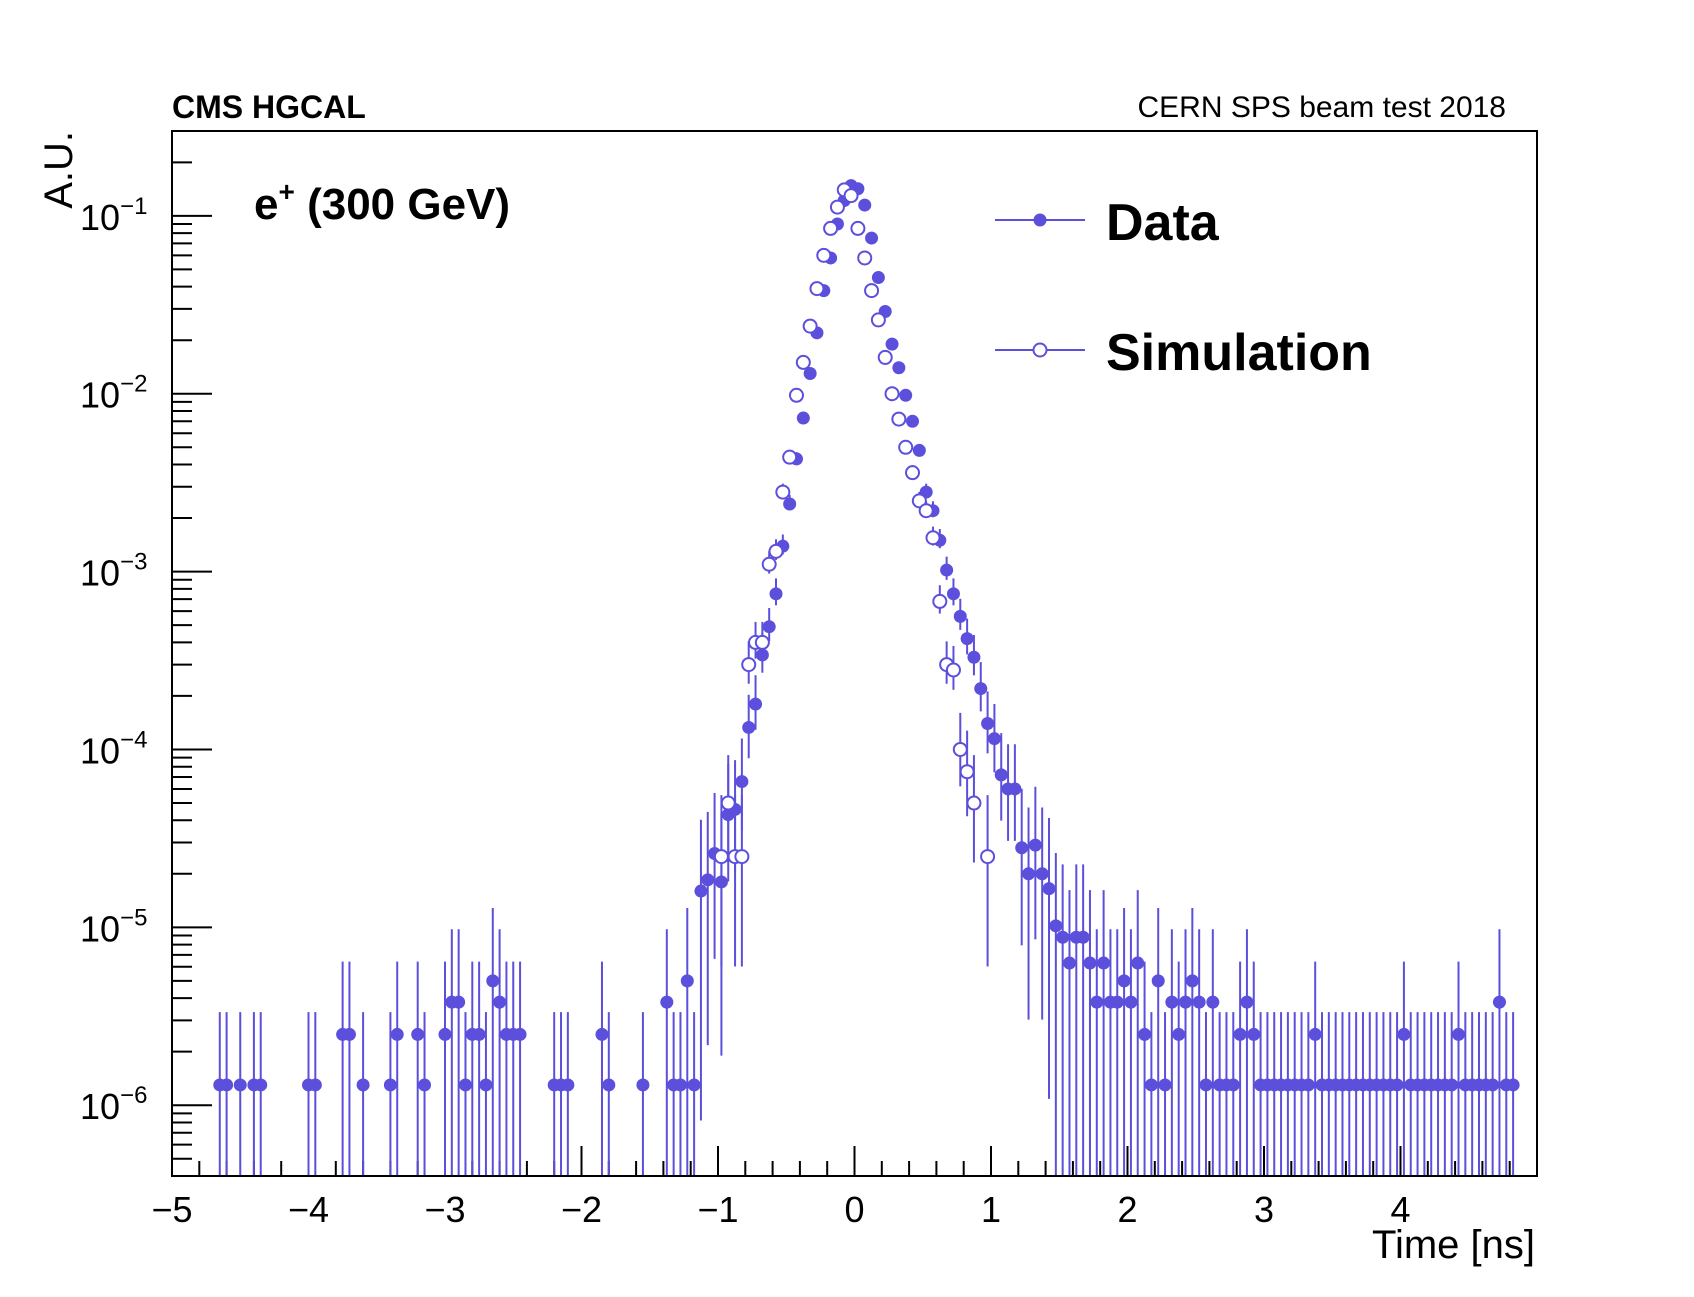 Image resolution: width=1694 pixels, height=1297 pixels. What do you see at coordinates (1163, 223) in the screenshot?
I see `legend-data-label: Data` at bounding box center [1163, 223].